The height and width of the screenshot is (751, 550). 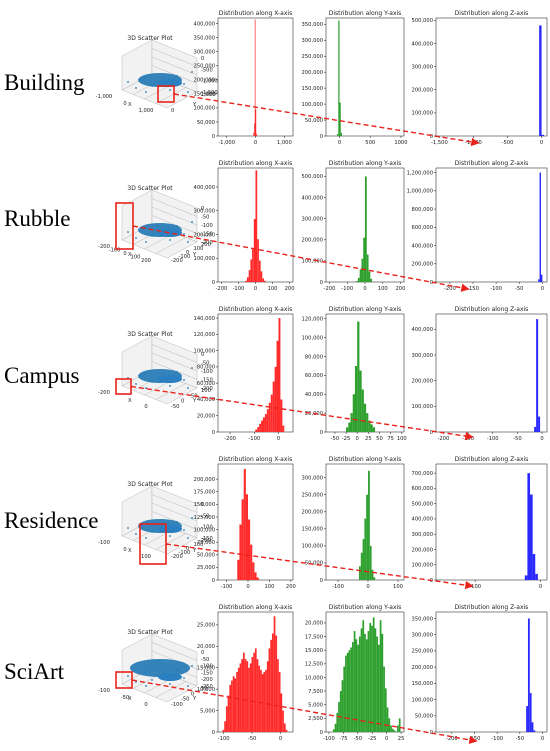 What do you see at coordinates (207, 70) in the screenshot?
I see `scatter-ztick-label: -500` at bounding box center [207, 70].